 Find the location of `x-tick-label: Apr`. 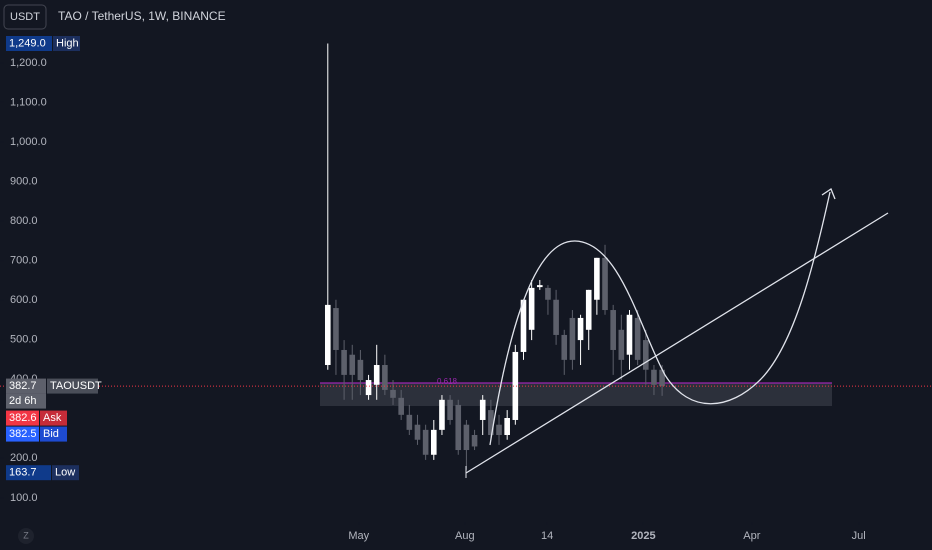

x-tick-label: Apr is located at coordinates (751, 536).